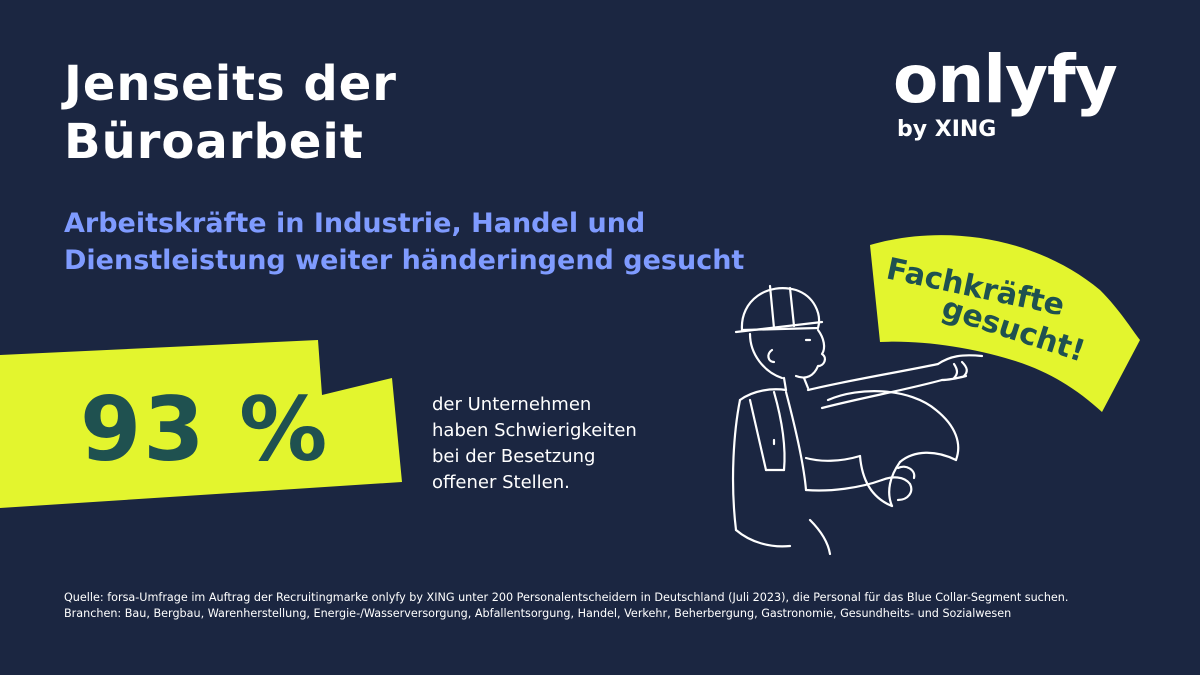 The height and width of the screenshot is (675, 1200). I want to click on page-title: Jenseits der Büroarbeit, so click(230, 113).